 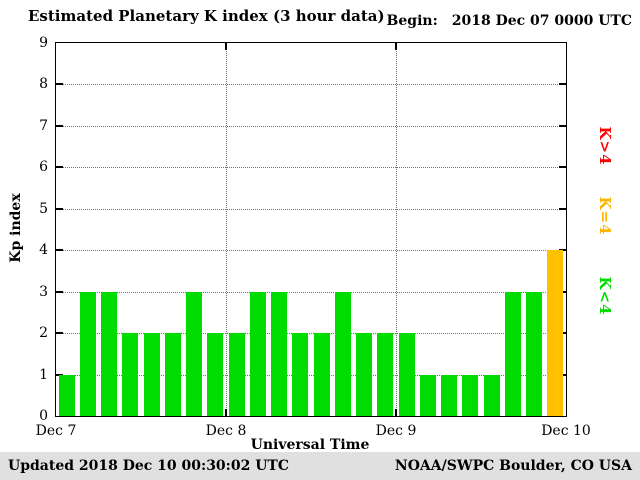 I want to click on y-tick-label: 3, so click(x=43, y=291).